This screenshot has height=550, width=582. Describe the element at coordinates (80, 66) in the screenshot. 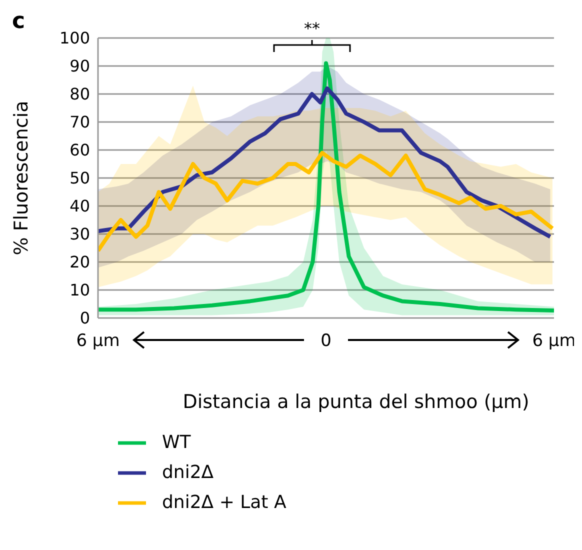

I see `y-tick-label: 90` at that location.